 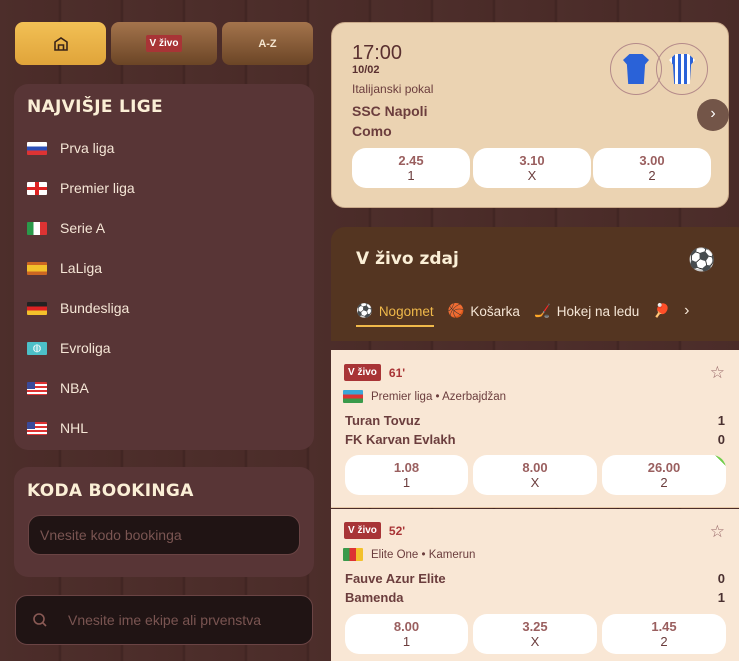 I want to click on league-item-bundesliga: Bundesliga, so click(x=78, y=308).